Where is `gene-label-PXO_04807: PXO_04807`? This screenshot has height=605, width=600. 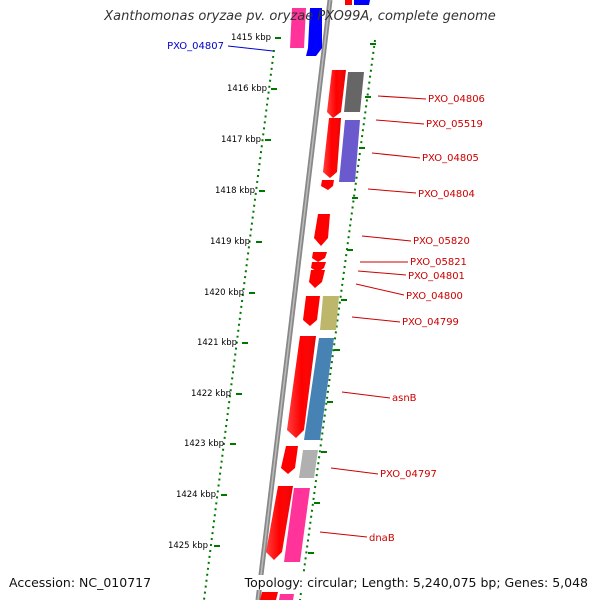
gene-label-PXO_04807: PXO_04807 is located at coordinates (195, 46).